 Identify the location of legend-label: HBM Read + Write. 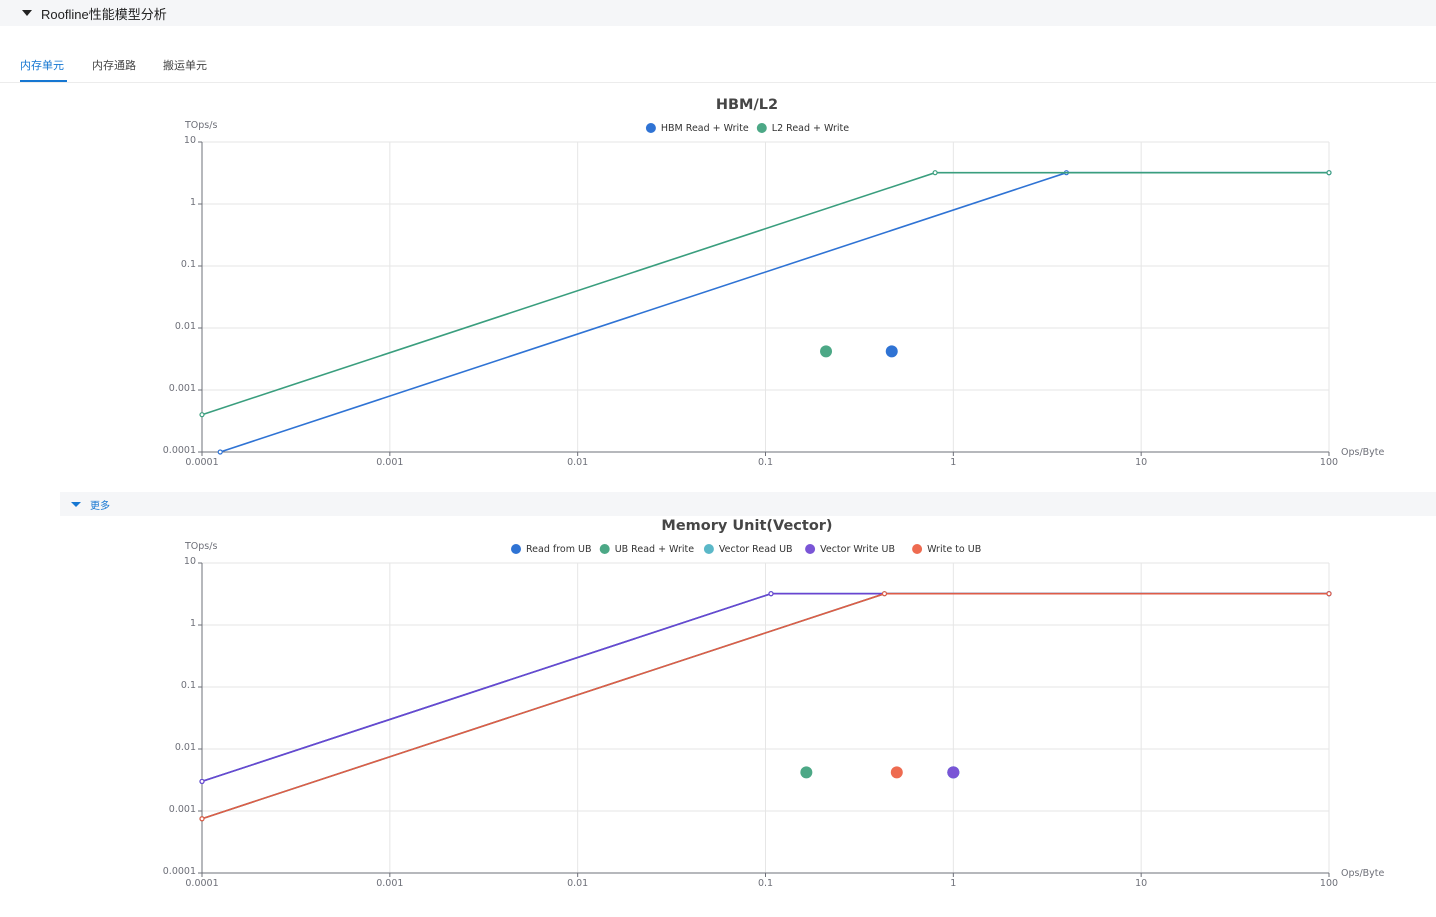
(705, 128).